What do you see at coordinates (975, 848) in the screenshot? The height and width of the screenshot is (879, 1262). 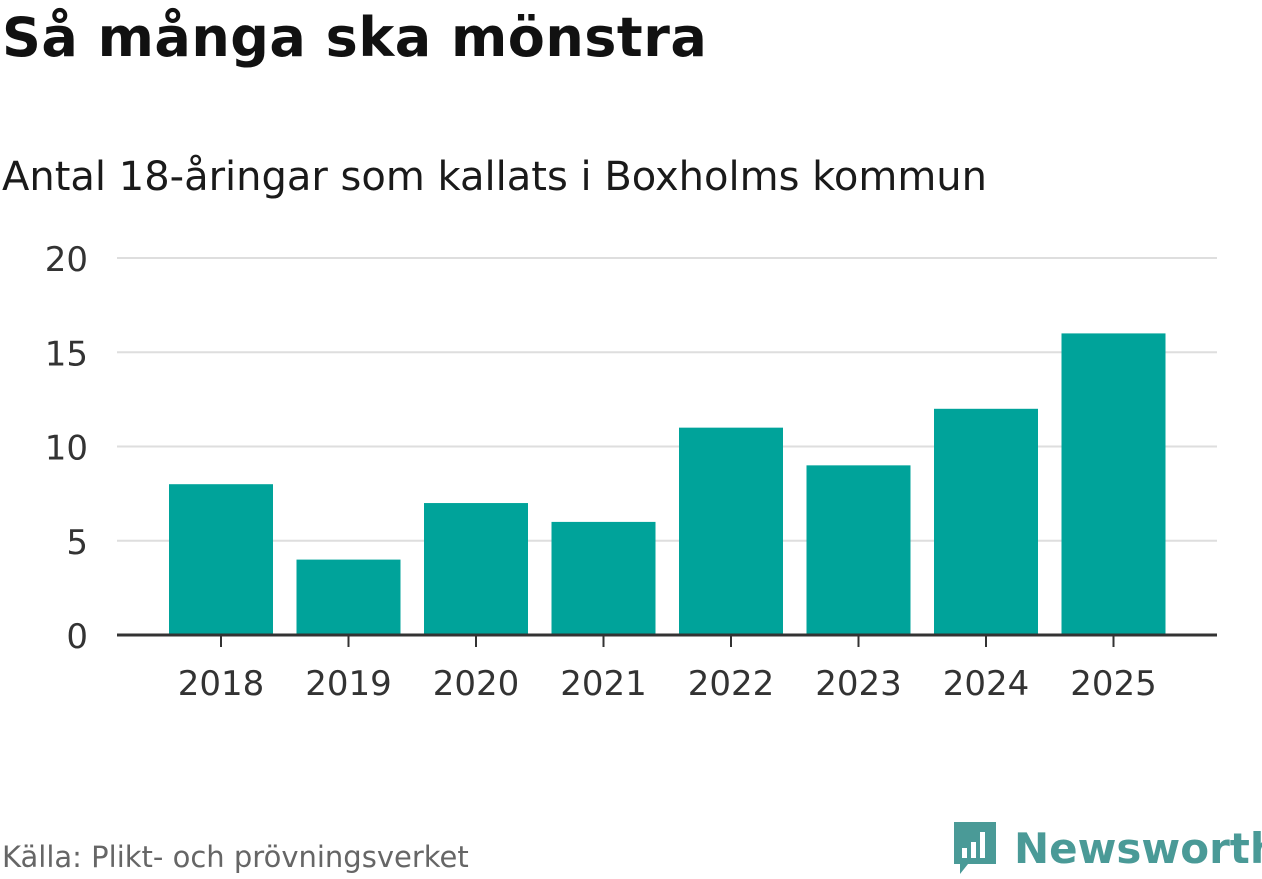 I see `newsworthy-logo-icon` at bounding box center [975, 848].